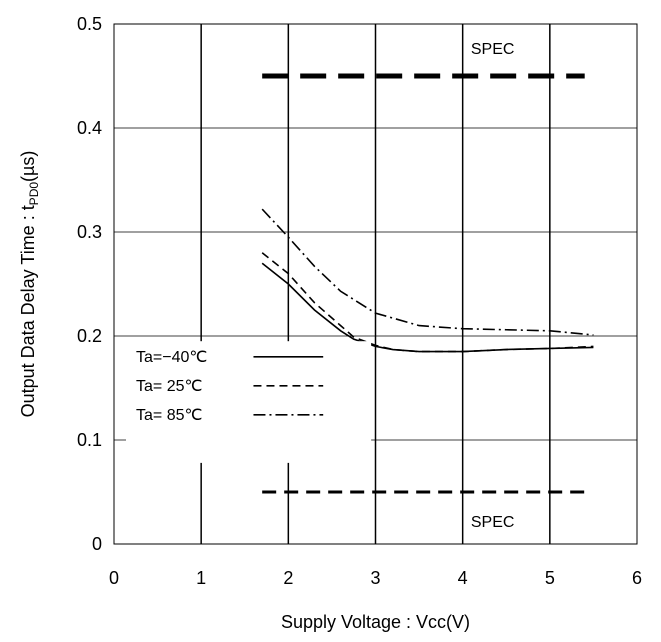 This screenshot has height=642, width=661. I want to click on y-tick-label: 0.4, so click(89, 128).